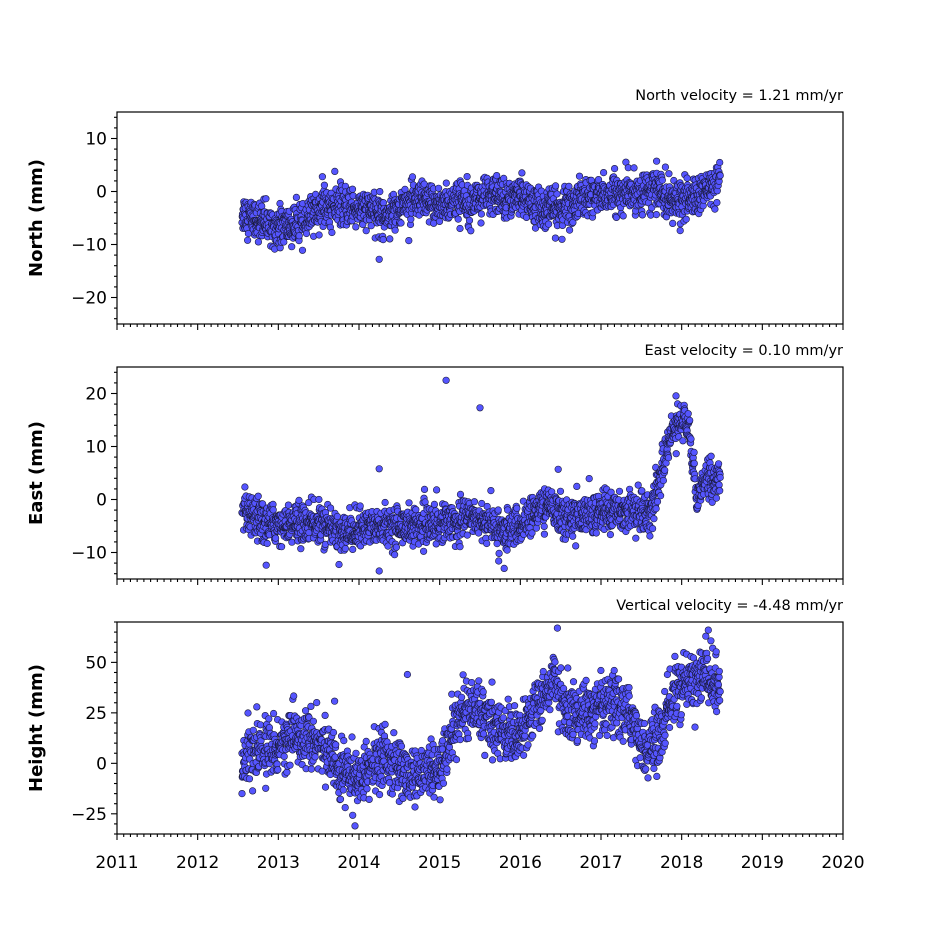 The image size is (937, 937). What do you see at coordinates (36, 473) in the screenshot?
I see `east-y-axis-label: East (mm)` at bounding box center [36, 473].